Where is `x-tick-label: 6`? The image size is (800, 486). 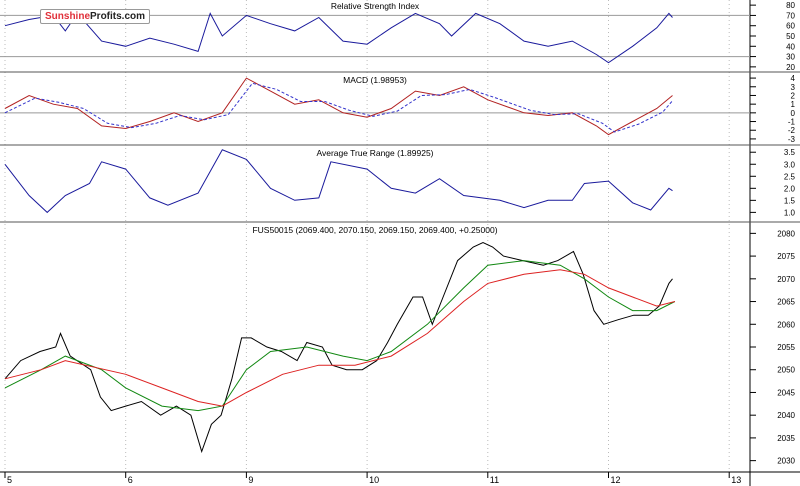 x-tick-label: 6 is located at coordinates (130, 480).